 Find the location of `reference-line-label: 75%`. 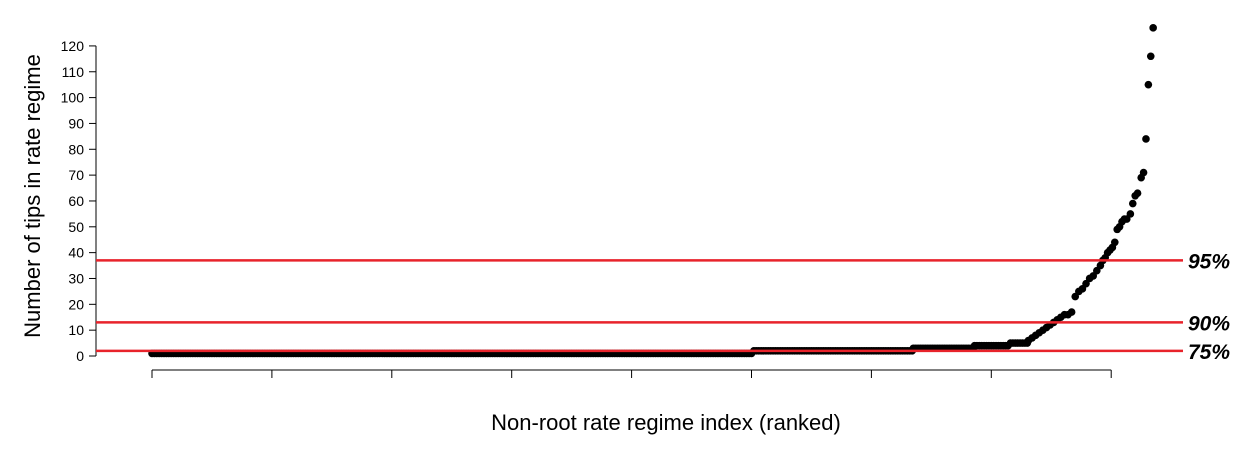

reference-line-label: 75% is located at coordinates (1209, 352).